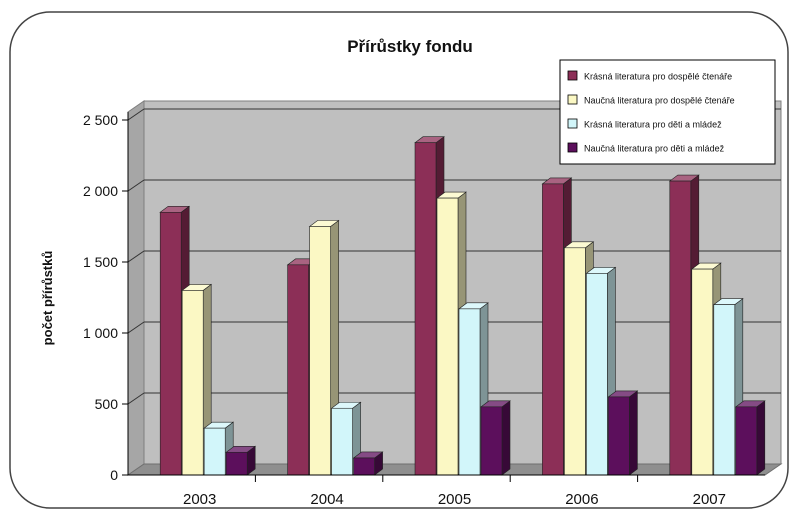 The height and width of the screenshot is (521, 797). I want to click on x-tick-label: 2004, so click(326, 499).